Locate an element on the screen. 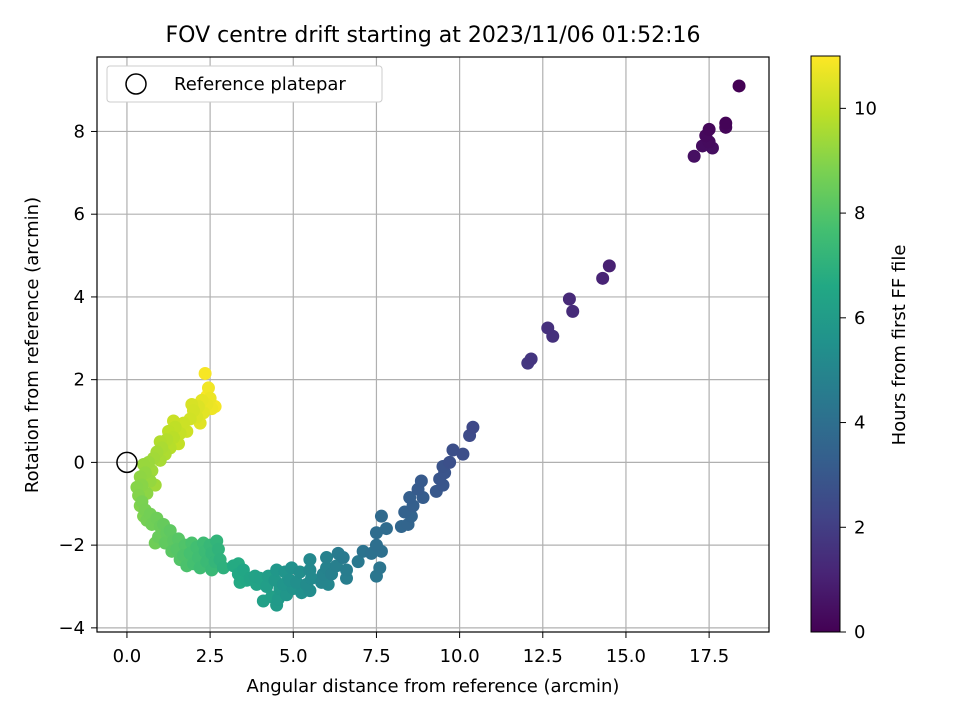  y-tick-label: −2 is located at coordinates (71, 545).